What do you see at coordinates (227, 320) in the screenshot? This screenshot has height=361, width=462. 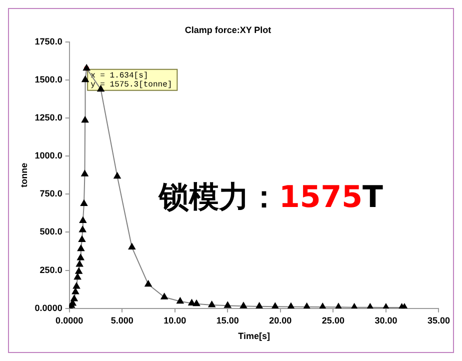 I see `x-tick-label: 15.00` at bounding box center [227, 320].